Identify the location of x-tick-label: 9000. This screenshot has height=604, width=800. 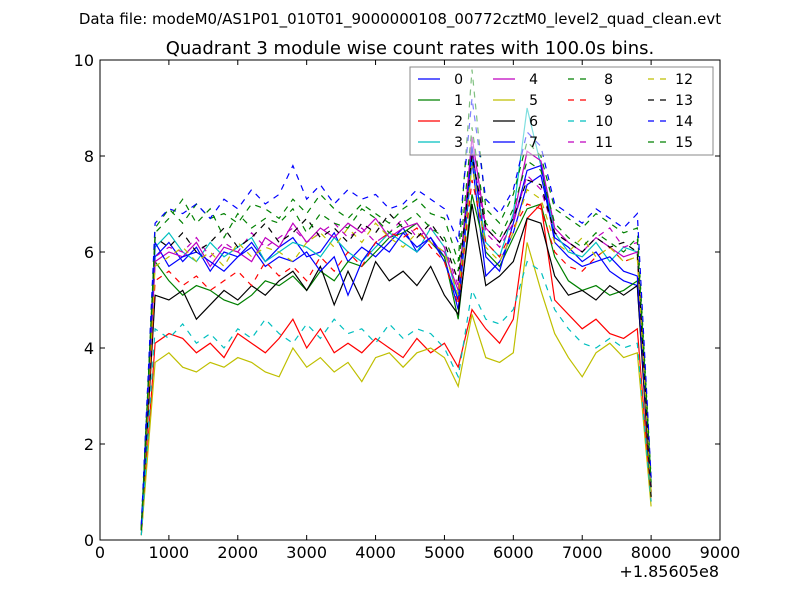
(720, 552).